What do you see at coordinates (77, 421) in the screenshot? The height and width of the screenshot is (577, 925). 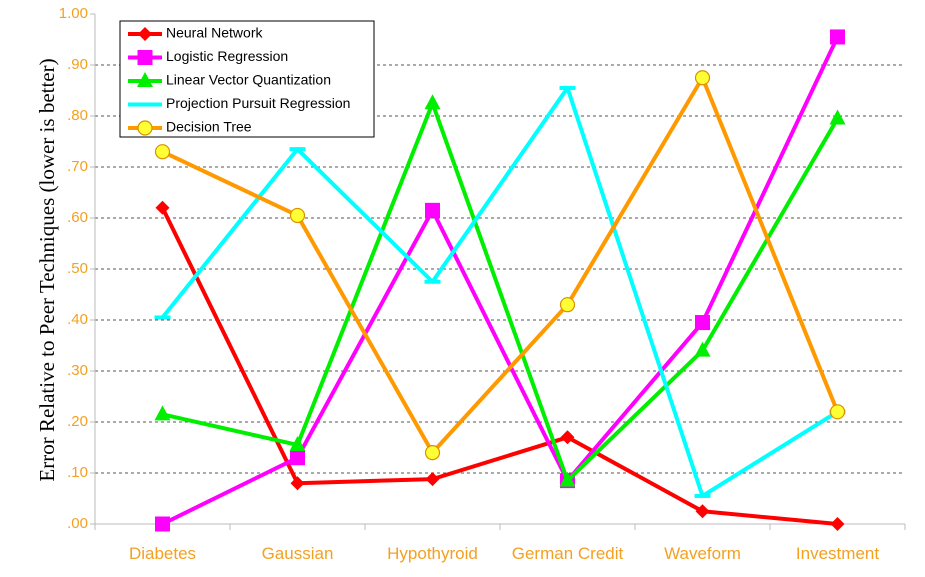 I see `y-tick-label: .20` at bounding box center [77, 421].